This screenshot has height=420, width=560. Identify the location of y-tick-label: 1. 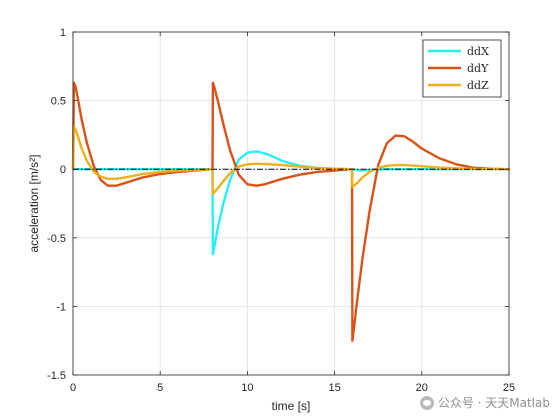
(63, 33).